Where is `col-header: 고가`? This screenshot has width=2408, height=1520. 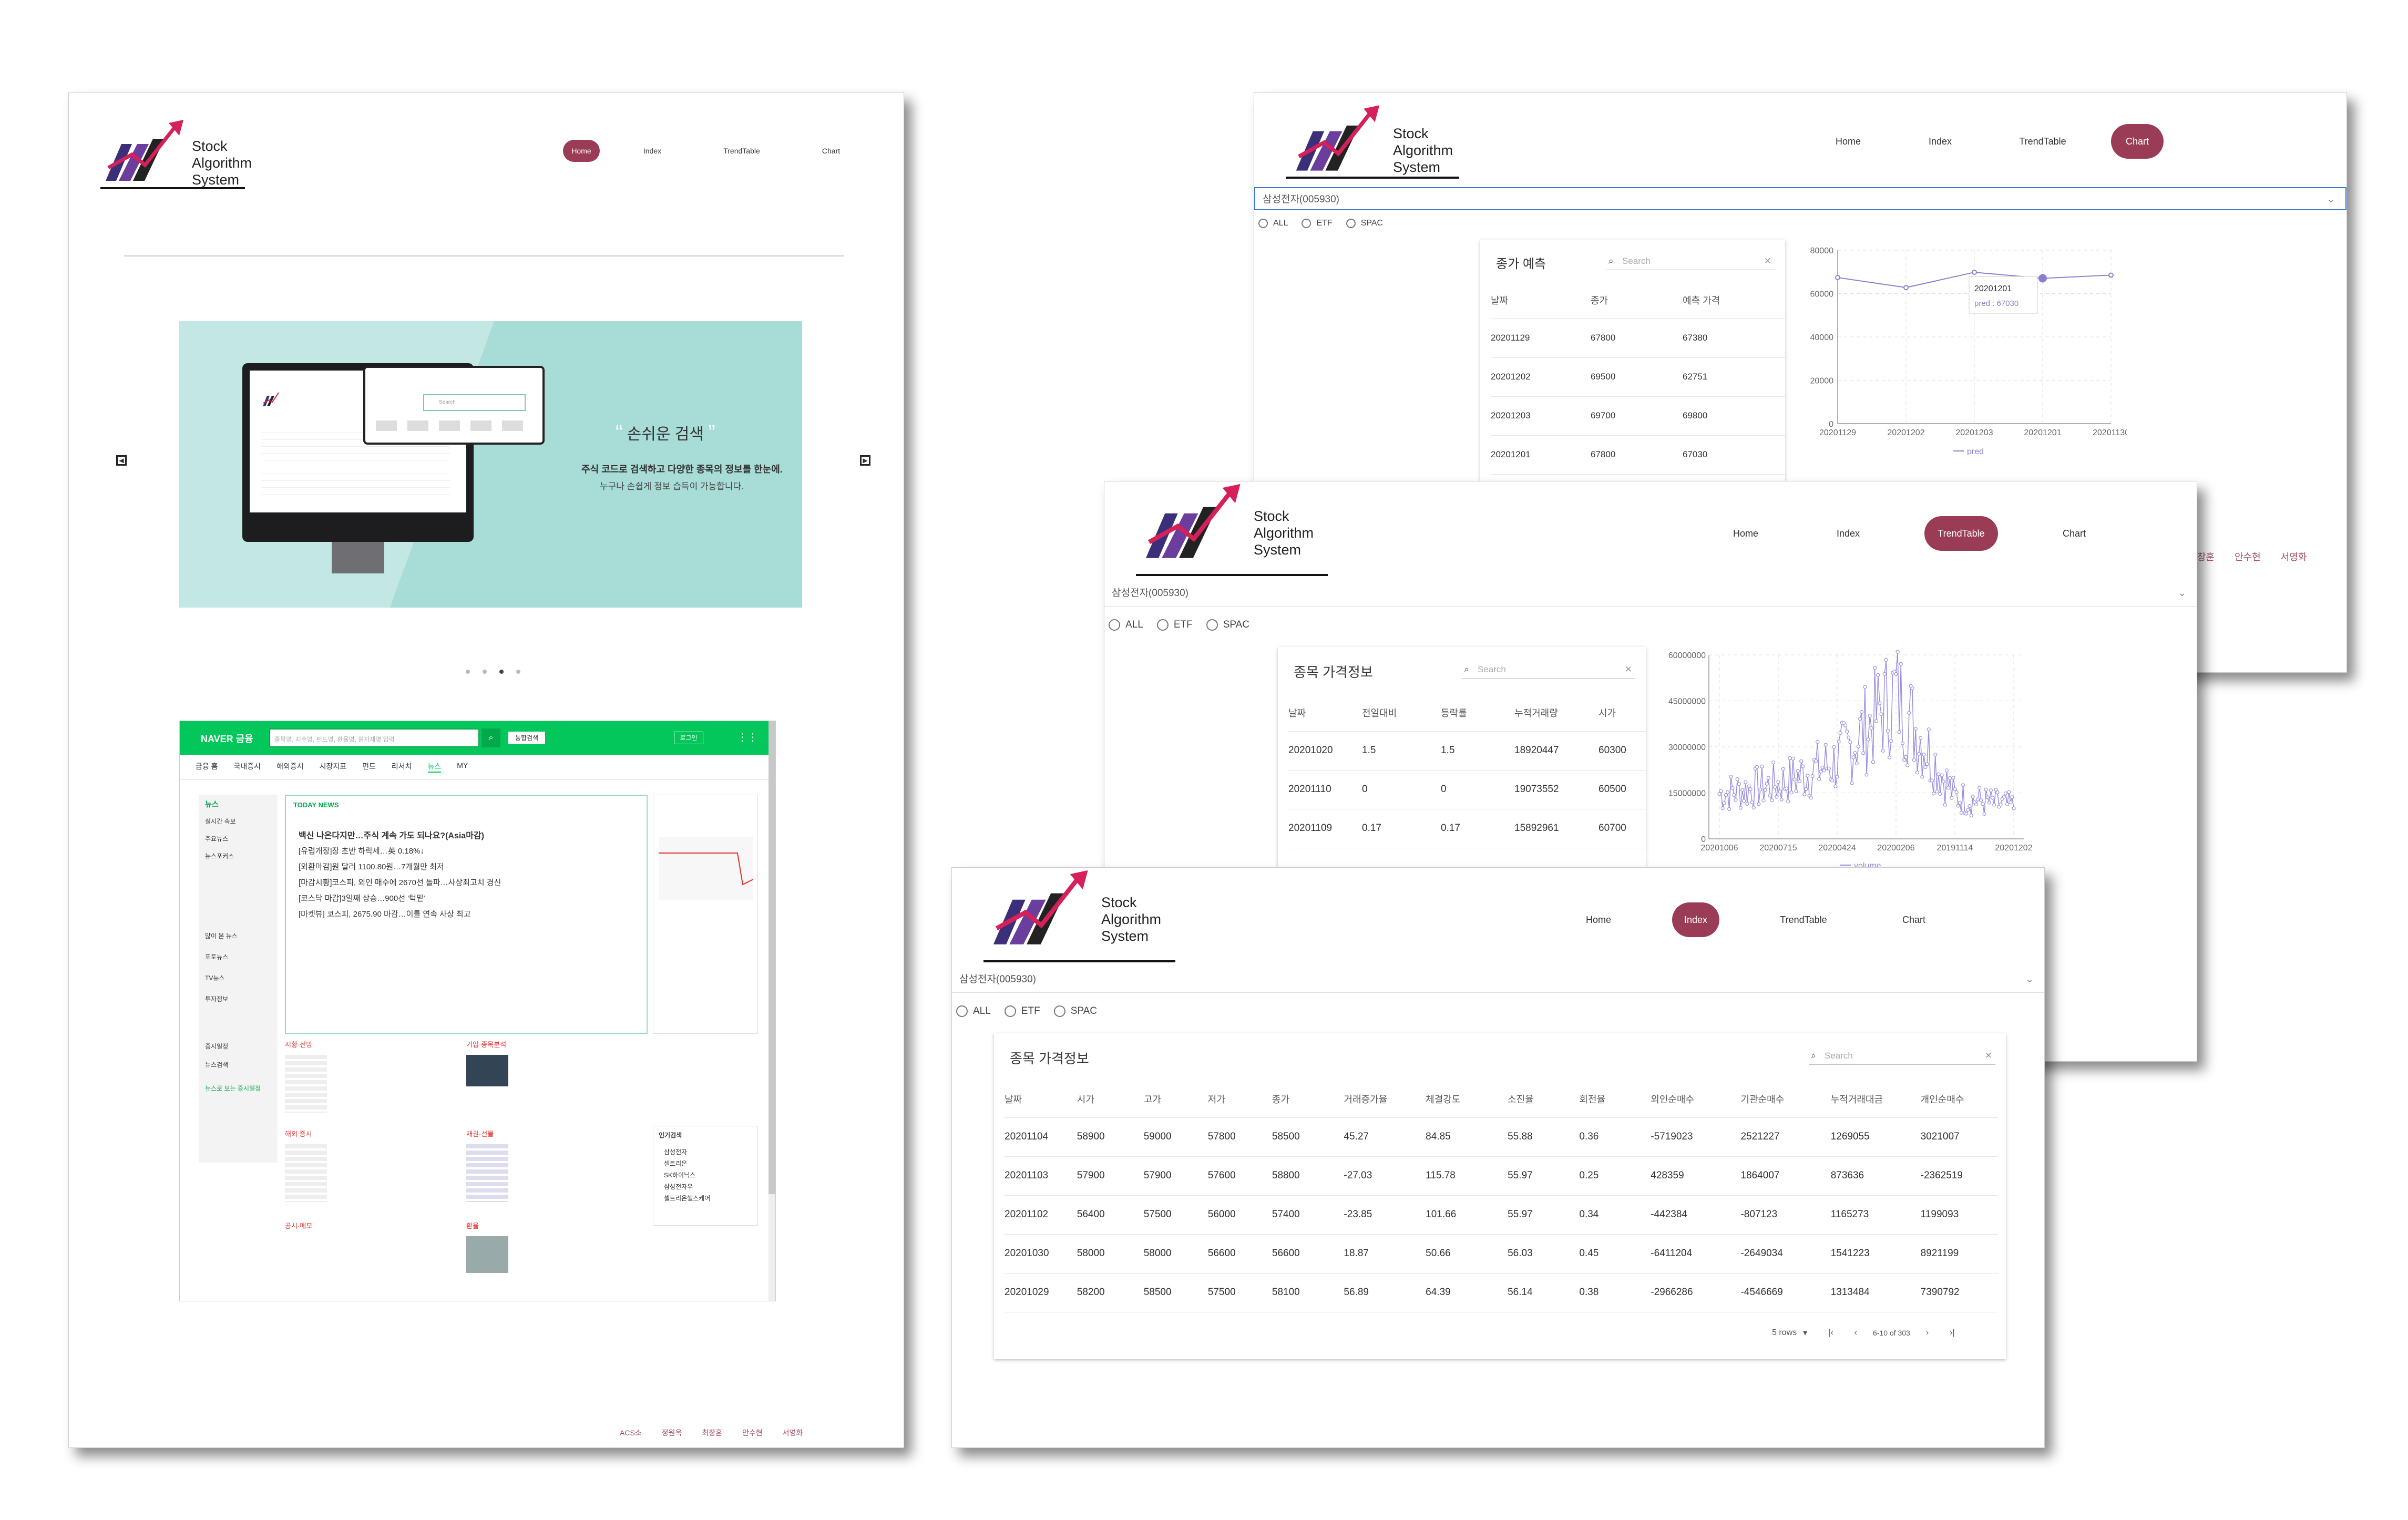 col-header: 고가 is located at coordinates (1175, 1099).